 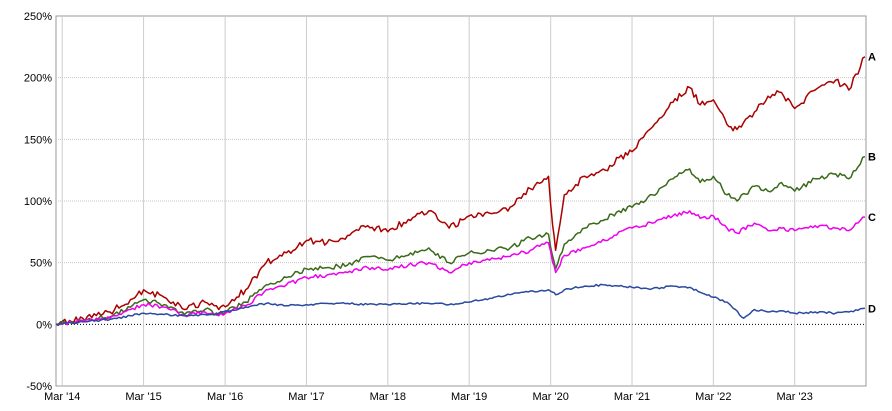 I want to click on y-tick-label: 150%, so click(x=38, y=140).